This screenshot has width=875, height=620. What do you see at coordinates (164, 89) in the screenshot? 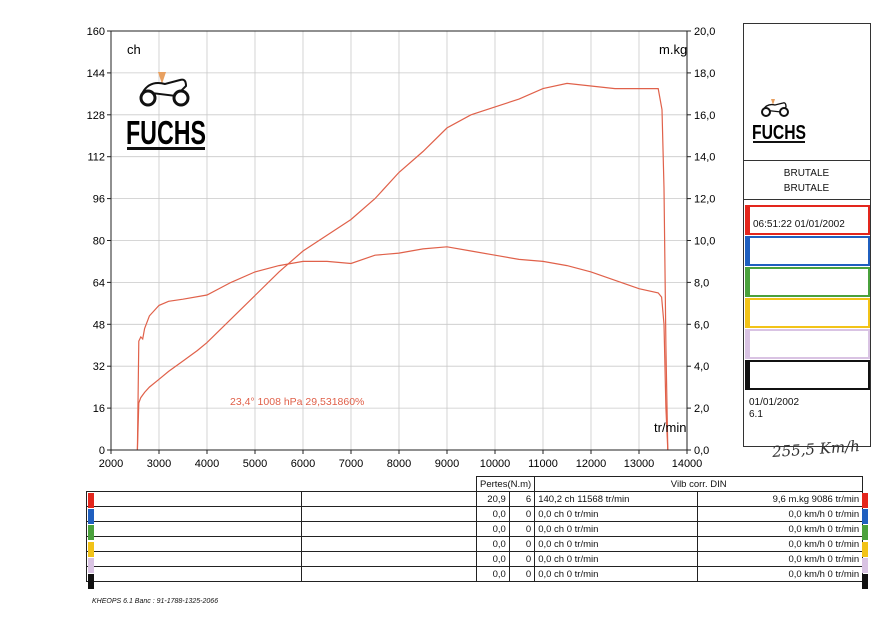
I see `motorcycle-icon` at bounding box center [164, 89].